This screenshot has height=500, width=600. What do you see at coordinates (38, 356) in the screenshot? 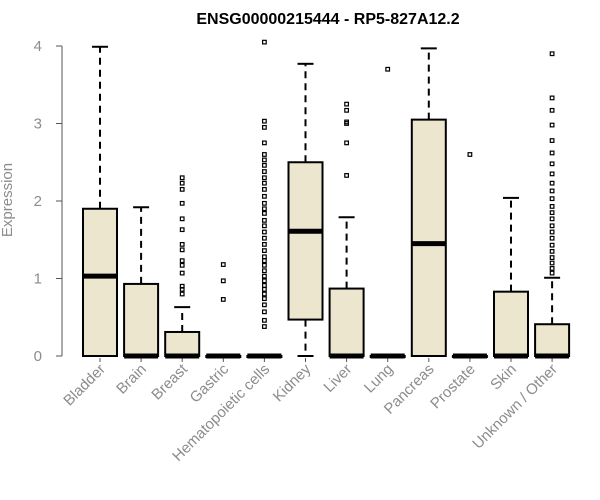
I see `y-tick-label: 0` at bounding box center [38, 356].